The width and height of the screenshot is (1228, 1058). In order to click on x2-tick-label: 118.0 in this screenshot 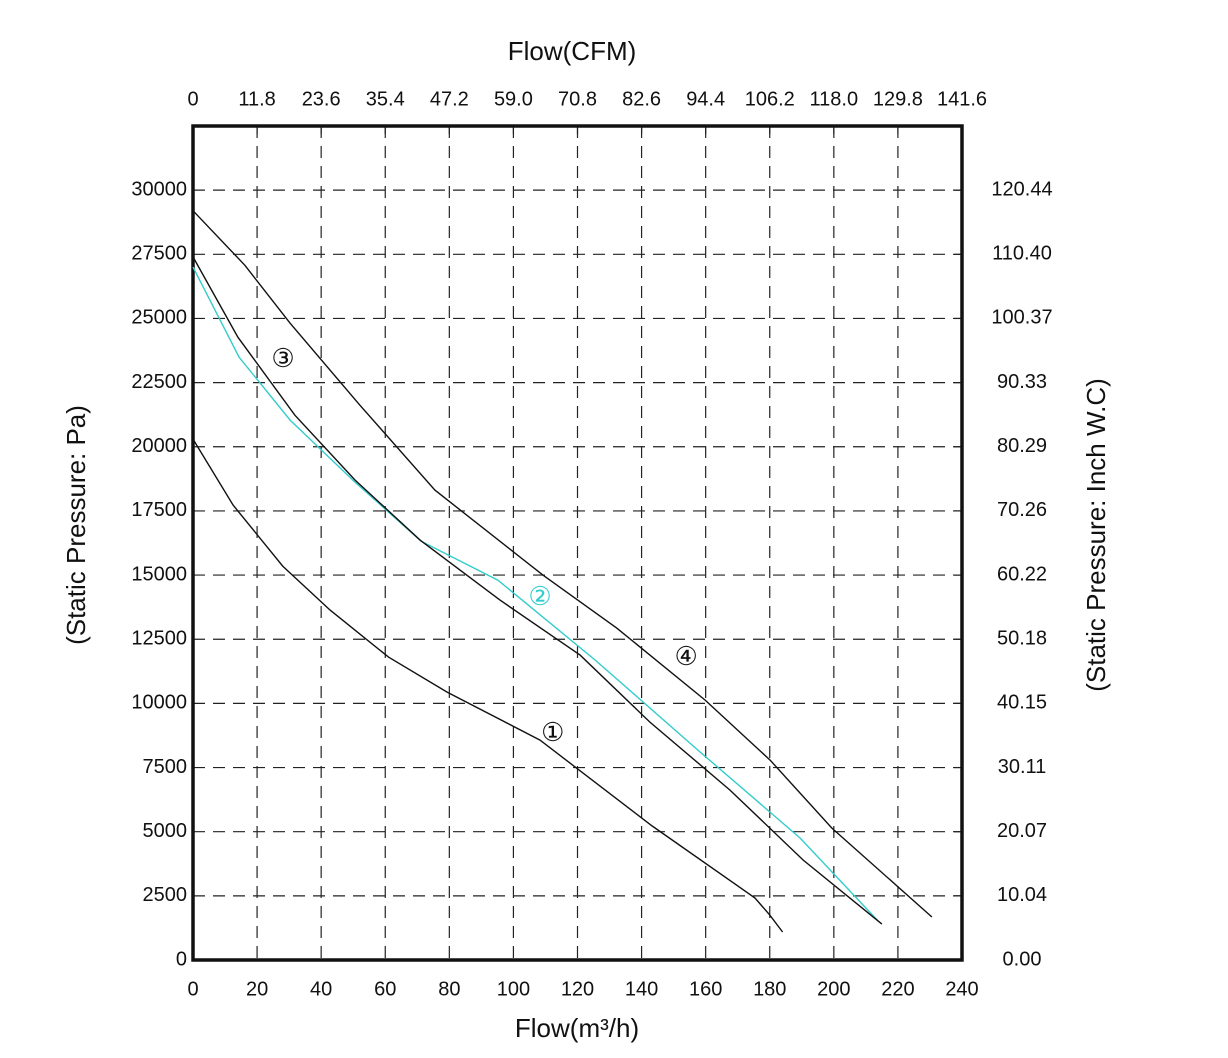, I will do `click(834, 99)`.